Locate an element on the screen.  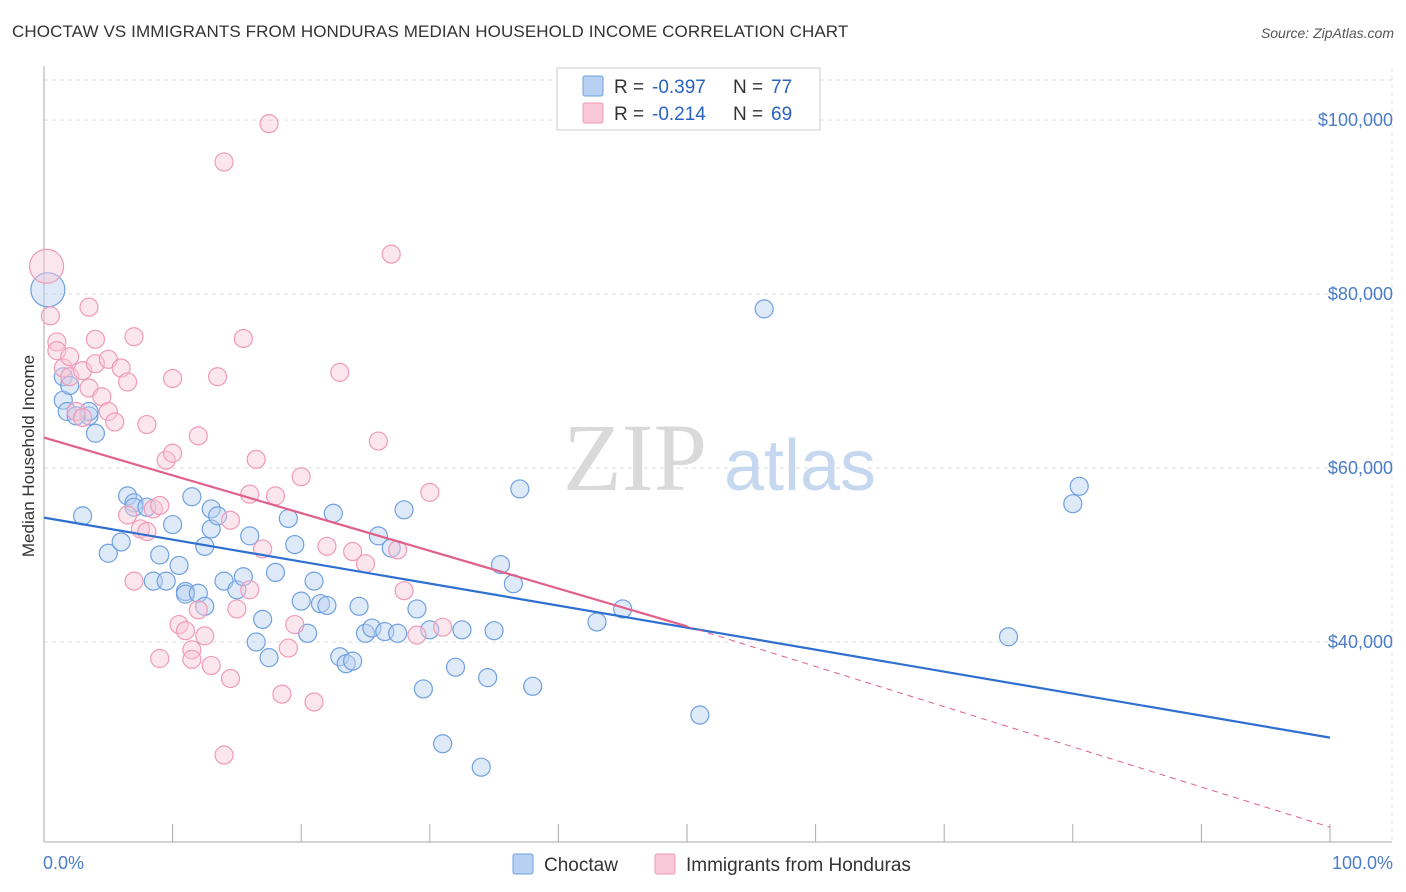
y-tick-label-2: $80,000 is located at coordinates (1360, 294).